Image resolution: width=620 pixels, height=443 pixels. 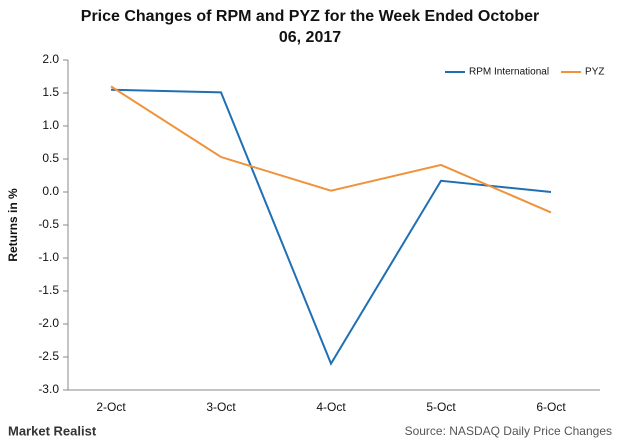 I want to click on x-tick-label: 2-Oct, so click(x=111, y=407).